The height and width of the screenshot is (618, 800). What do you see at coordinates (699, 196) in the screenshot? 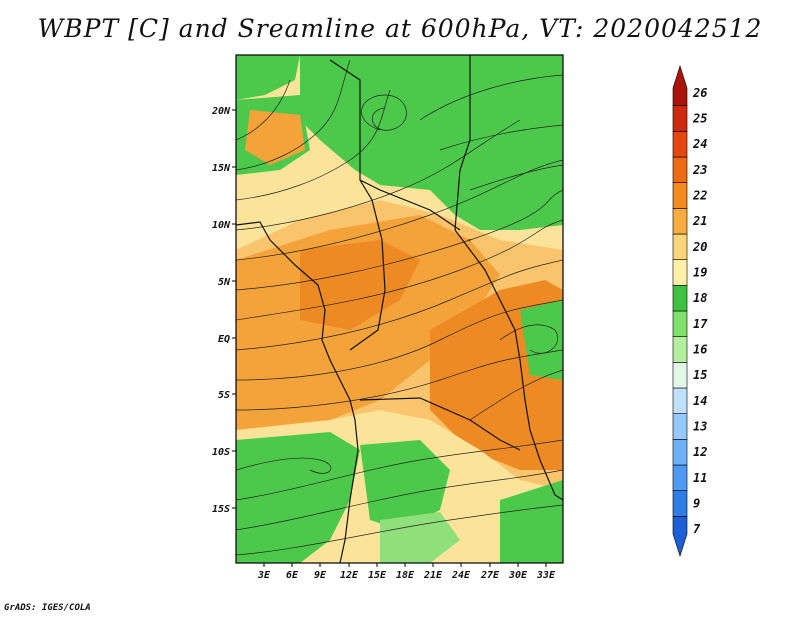
I see `colorbar-label: 22` at bounding box center [699, 196].